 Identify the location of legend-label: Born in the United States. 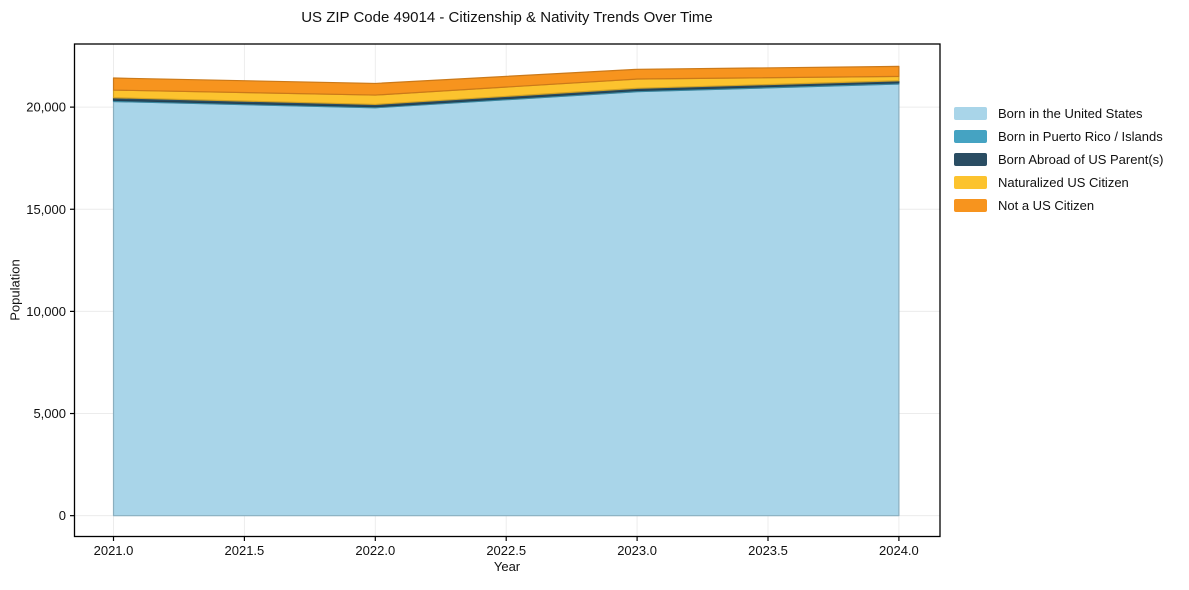
(1070, 113).